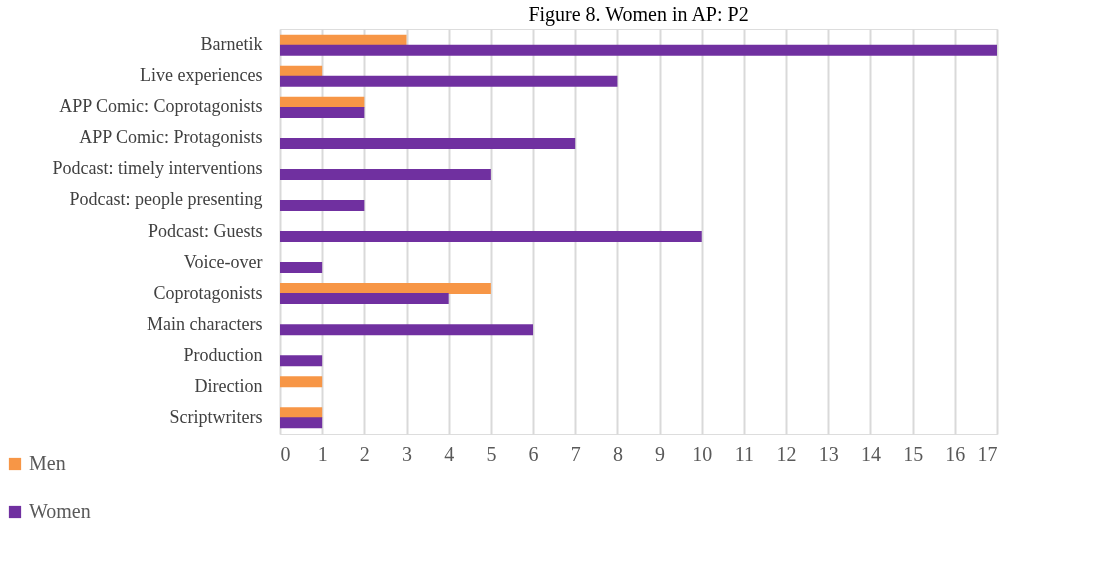  I want to click on y-tick-label: APP Comic: Protagonists, so click(171, 137).